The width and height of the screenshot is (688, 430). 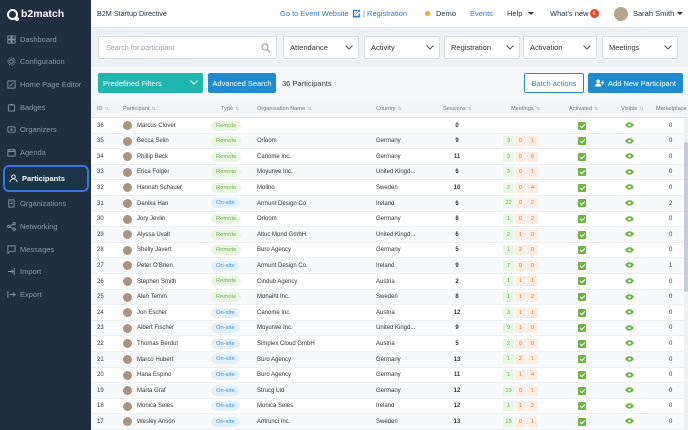 I want to click on sidebar-item-agenda: Agenda, so click(x=45, y=152).